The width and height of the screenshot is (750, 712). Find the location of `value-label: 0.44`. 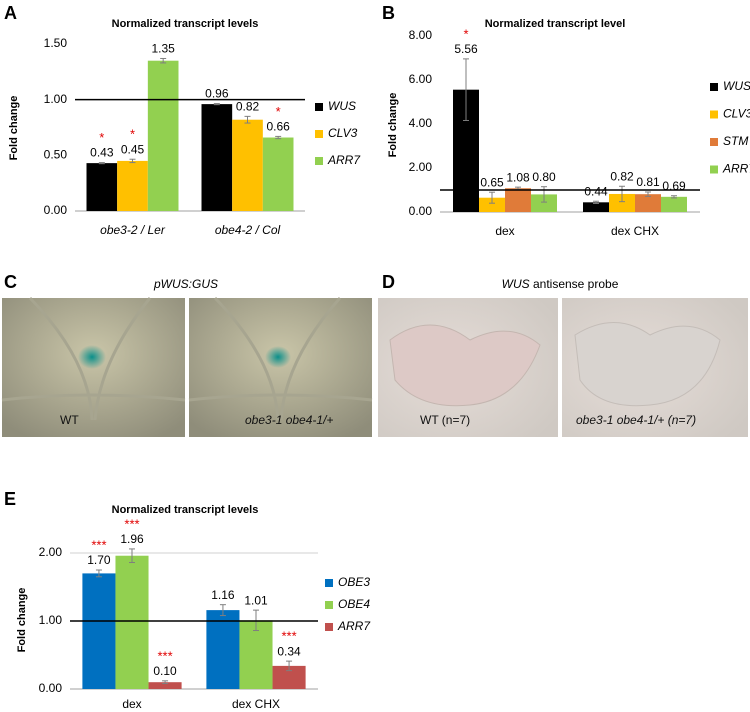

value-label: 0.44 is located at coordinates (596, 191).